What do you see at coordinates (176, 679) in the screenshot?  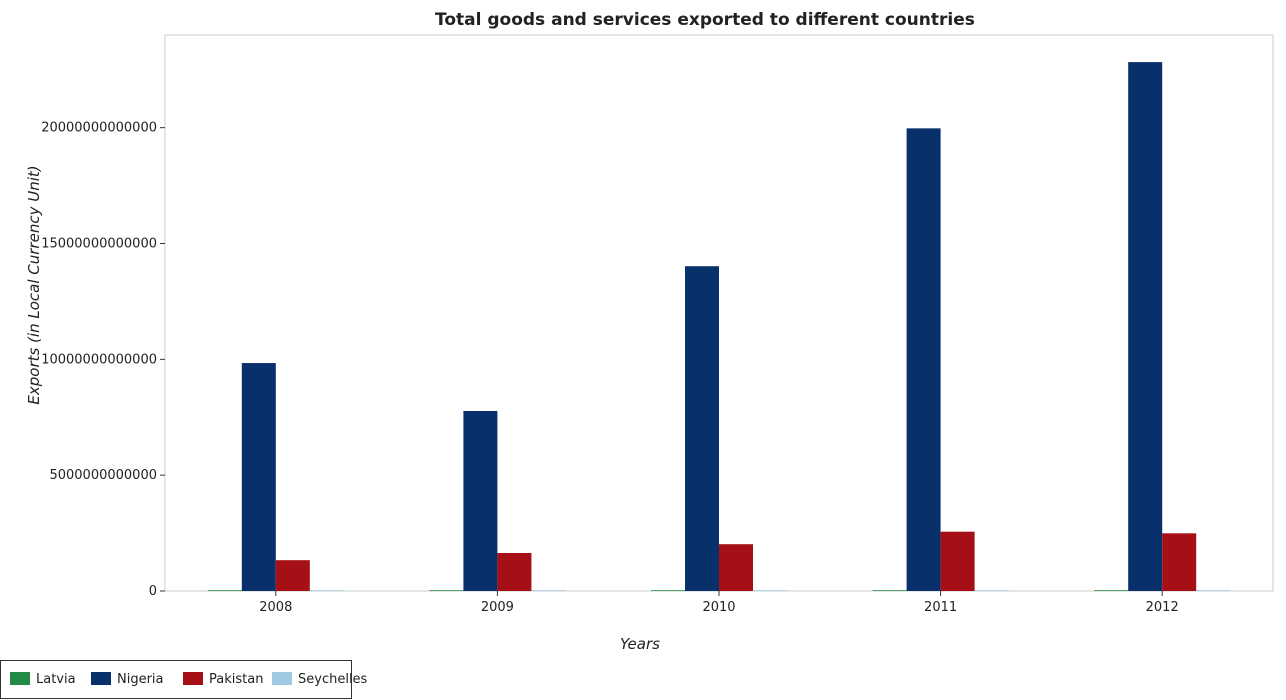 I see `legend-box` at bounding box center [176, 679].